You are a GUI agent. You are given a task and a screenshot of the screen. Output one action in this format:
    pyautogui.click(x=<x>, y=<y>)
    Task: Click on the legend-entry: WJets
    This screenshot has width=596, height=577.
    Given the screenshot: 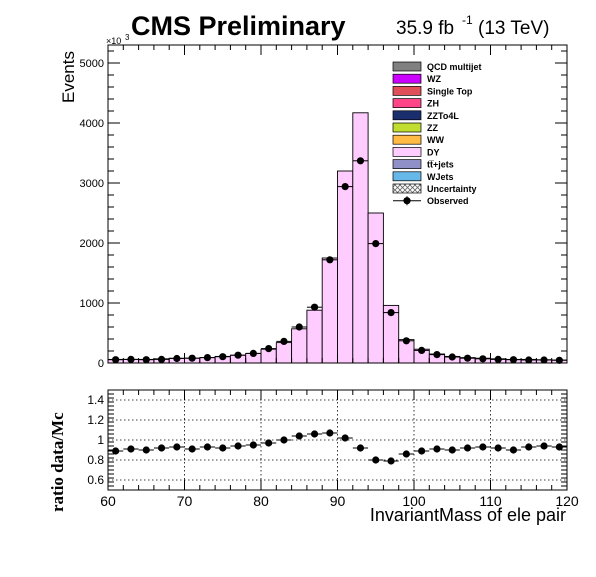 What is the action you would take?
    pyautogui.click(x=423, y=176)
    